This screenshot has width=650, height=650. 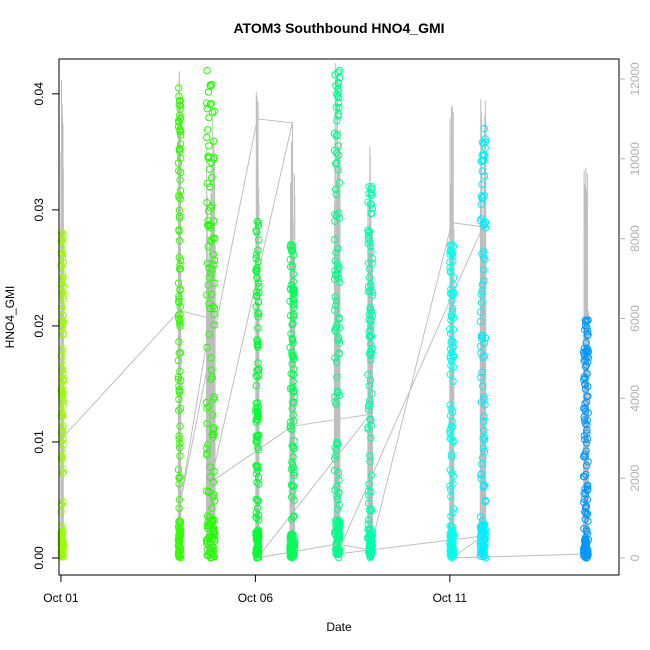 What do you see at coordinates (45, 326) in the screenshot?
I see `y-axis-left: 0.00 0.01 0.02 0.03 0.04` at bounding box center [45, 326].